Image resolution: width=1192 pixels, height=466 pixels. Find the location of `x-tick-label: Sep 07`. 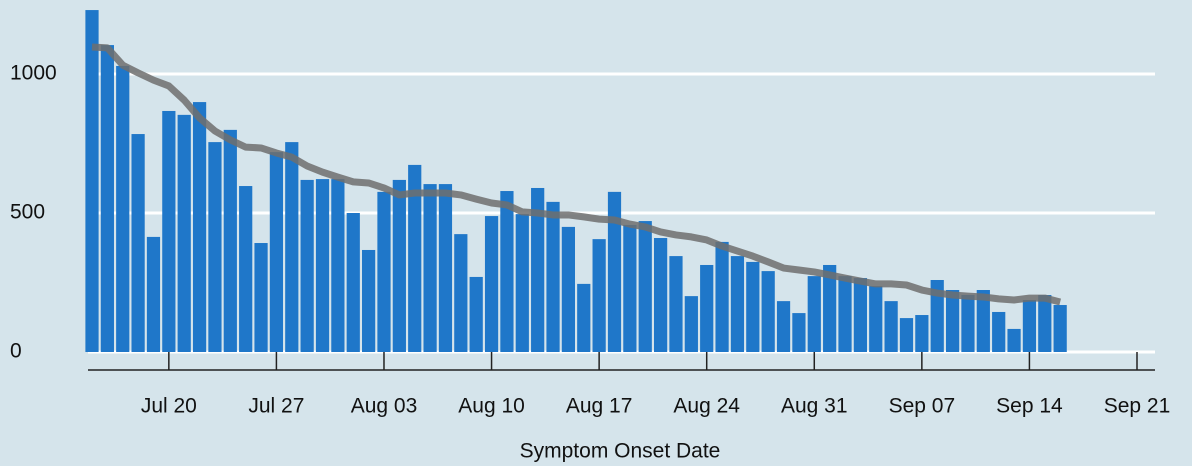

x-tick-label: Sep 07 is located at coordinates (922, 406).